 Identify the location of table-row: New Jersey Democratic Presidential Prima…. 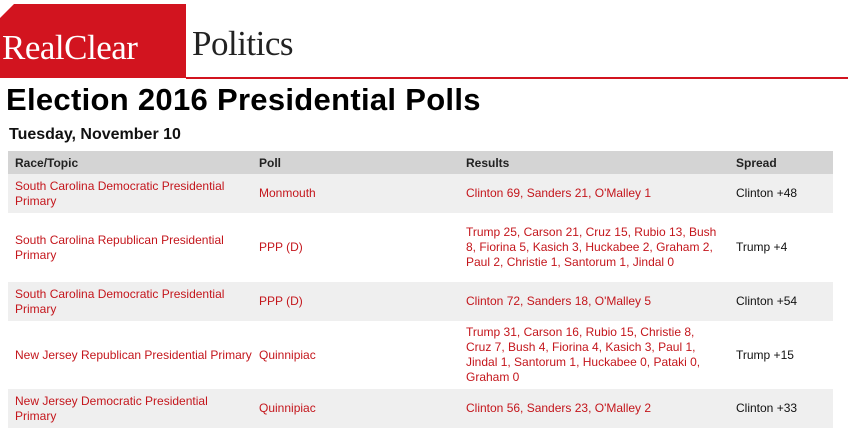
(420, 408).